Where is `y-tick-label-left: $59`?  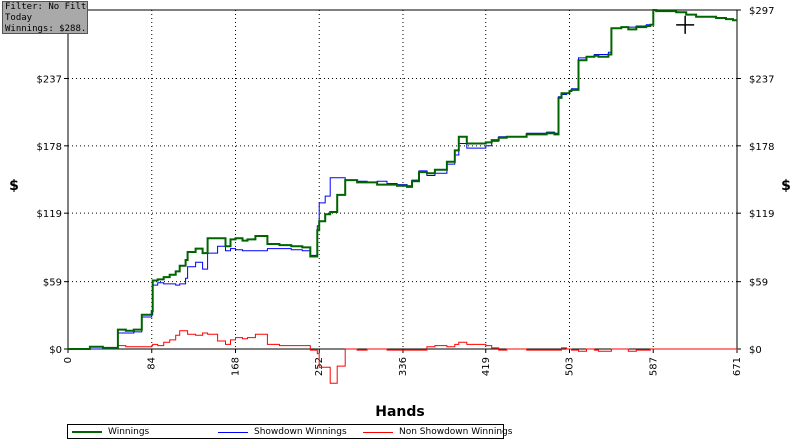 y-tick-label-left: $59 is located at coordinates (52, 283).